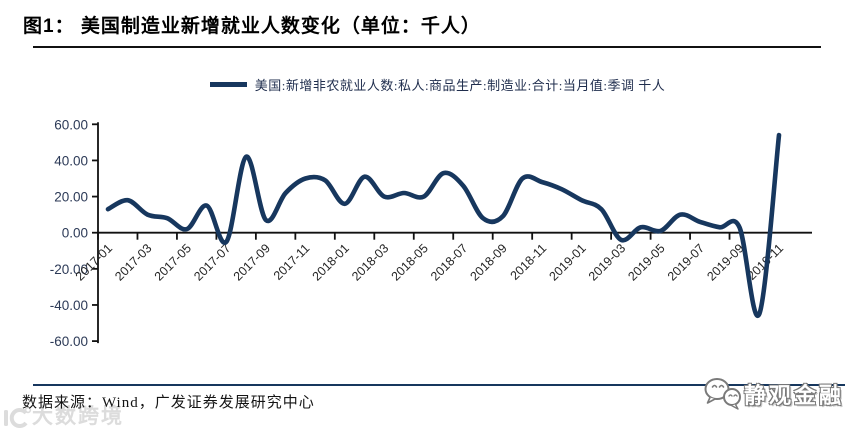 This screenshot has width=847, height=435. I want to click on wechat-account-logo: 静观金融, so click(773, 394).